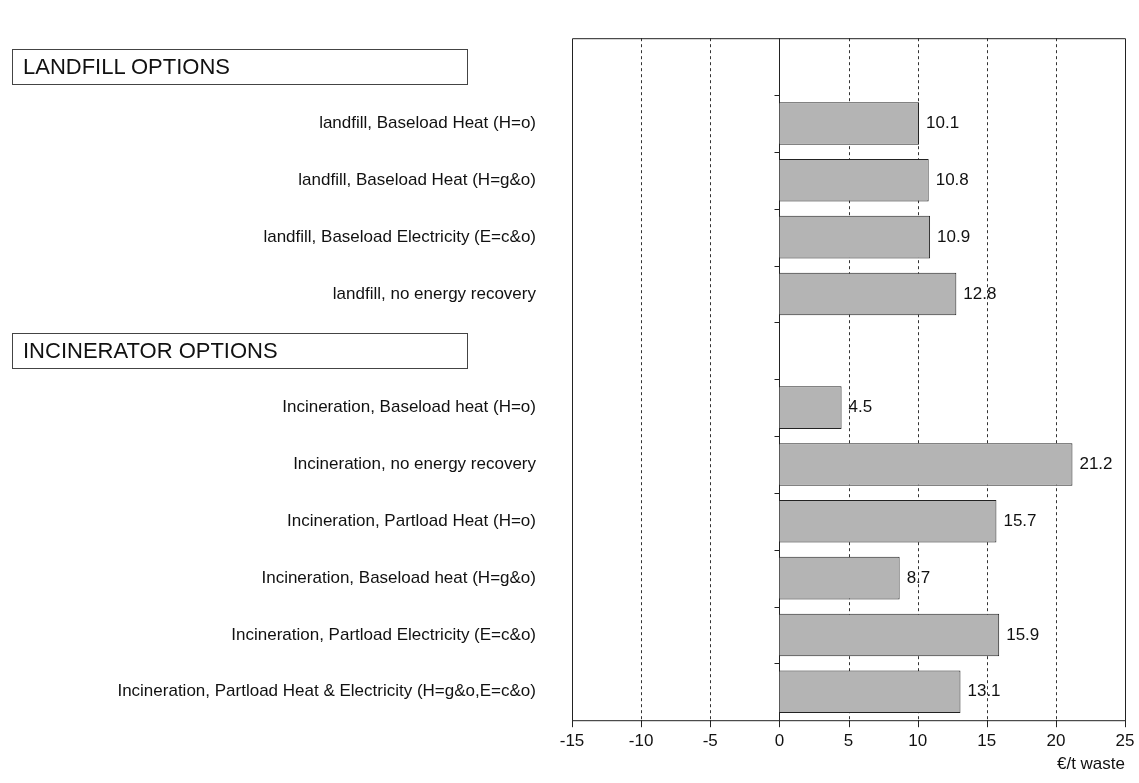  What do you see at coordinates (954, 236) in the screenshot?
I see `data-label: 10.9` at bounding box center [954, 236].